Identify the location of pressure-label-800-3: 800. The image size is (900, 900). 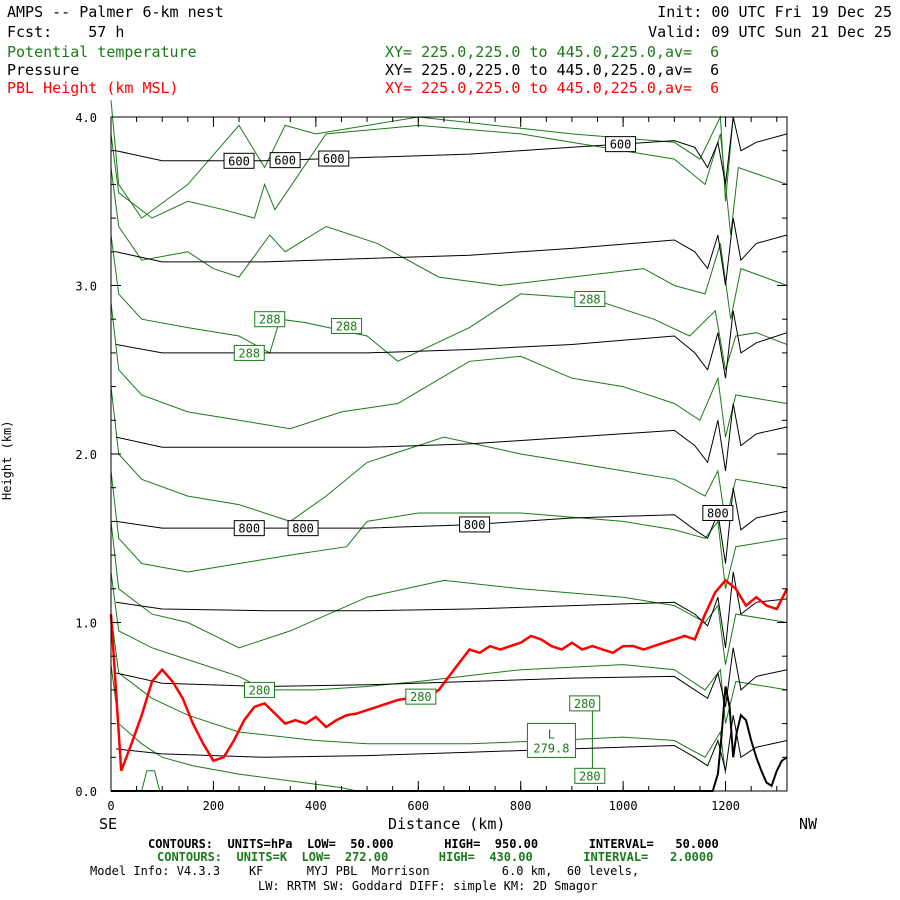
(718, 513).